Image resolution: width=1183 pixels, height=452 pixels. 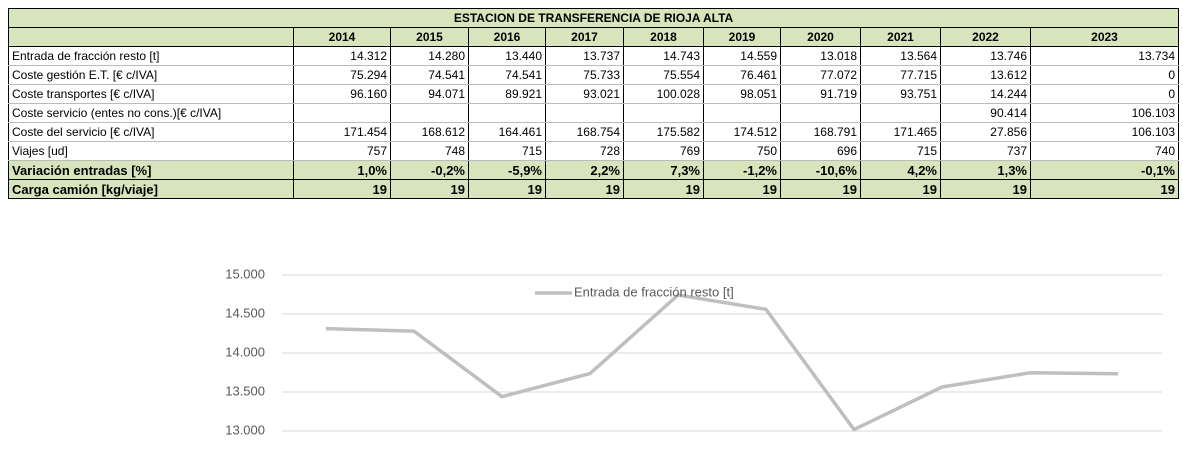 What do you see at coordinates (820, 75) in the screenshot?
I see `value-cell: 77.072` at bounding box center [820, 75].